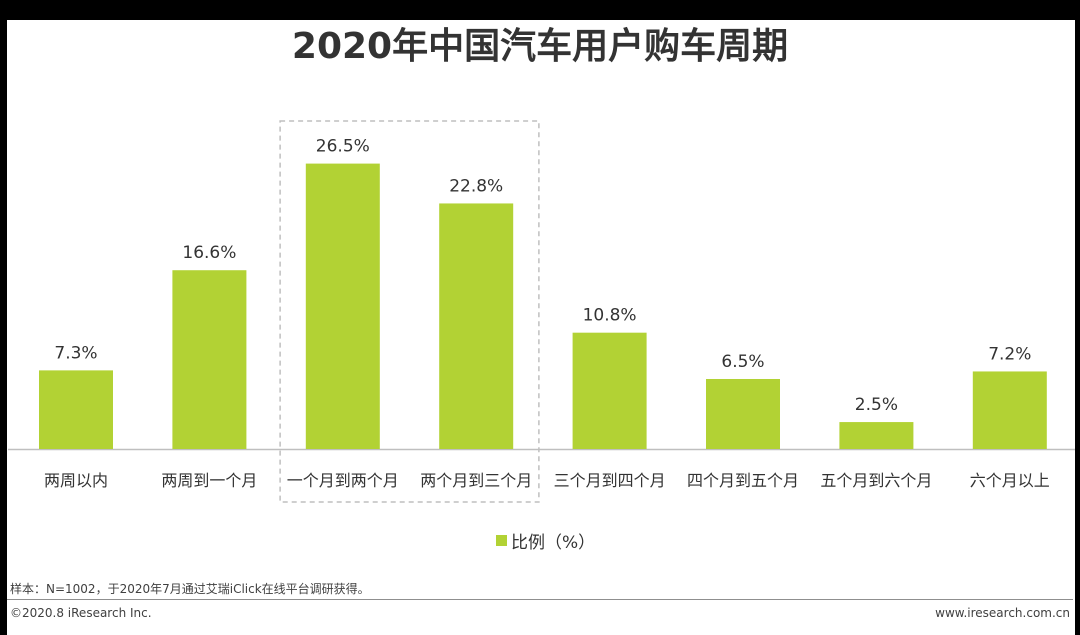 The height and width of the screenshot is (635, 1080). Describe the element at coordinates (1002, 613) in the screenshot. I see `website-text: www.iresearch.com.cn` at that location.